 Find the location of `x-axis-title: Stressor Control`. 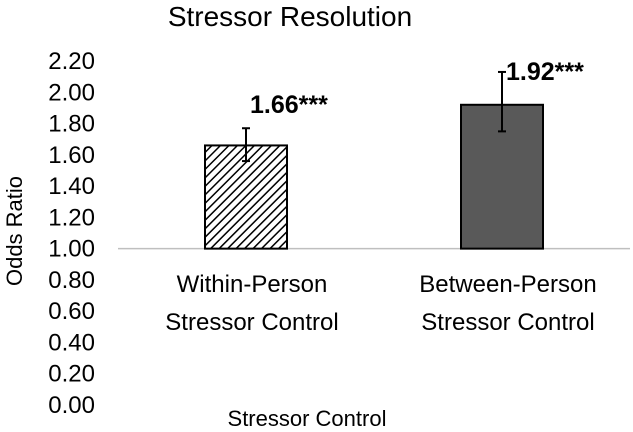

x-axis-title: Stressor Control is located at coordinates (307, 418).